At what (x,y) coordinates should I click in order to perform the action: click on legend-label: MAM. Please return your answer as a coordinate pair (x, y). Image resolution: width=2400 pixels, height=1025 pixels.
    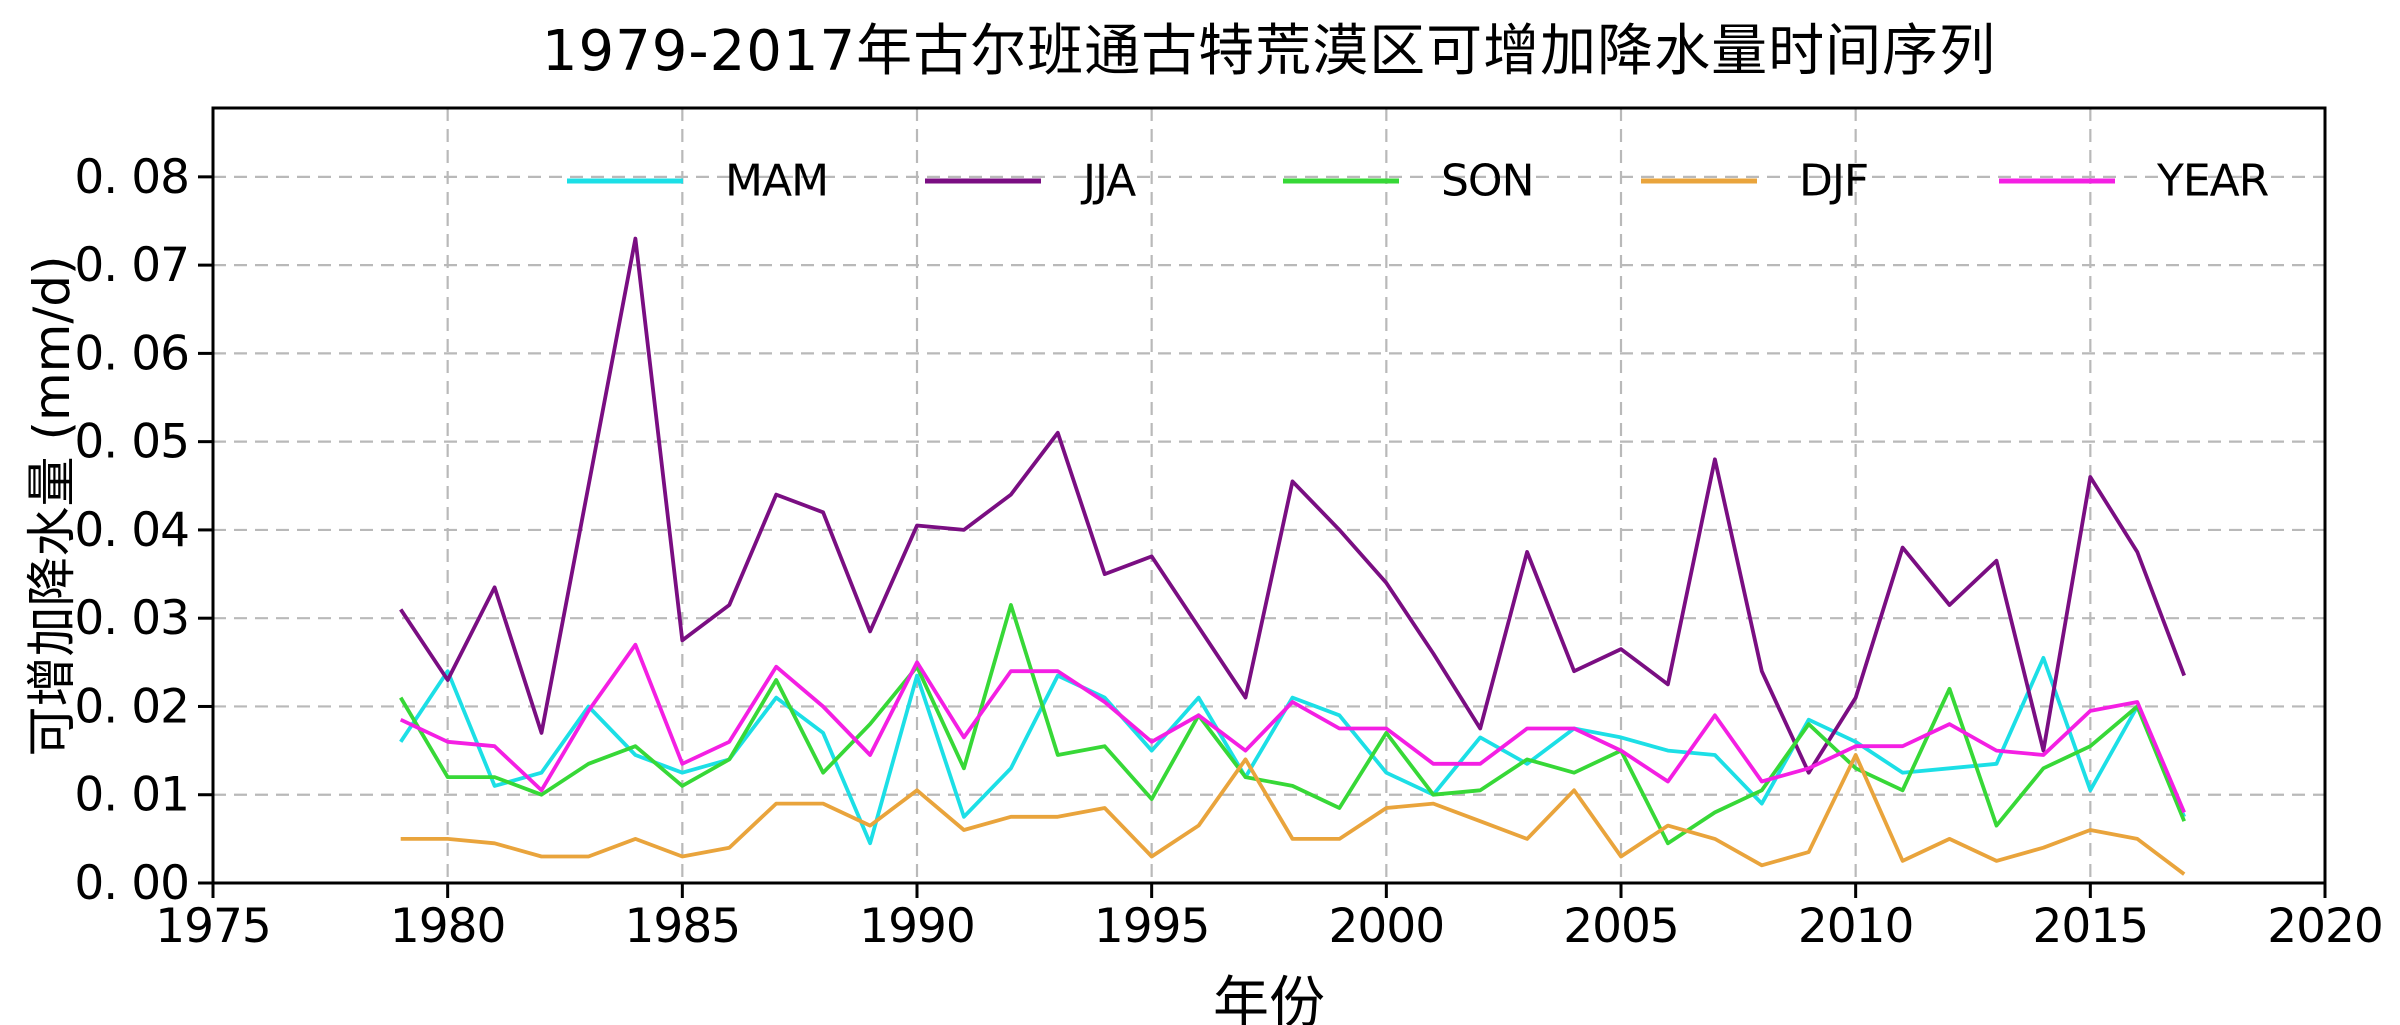
    Looking at the image, I should click on (777, 181).